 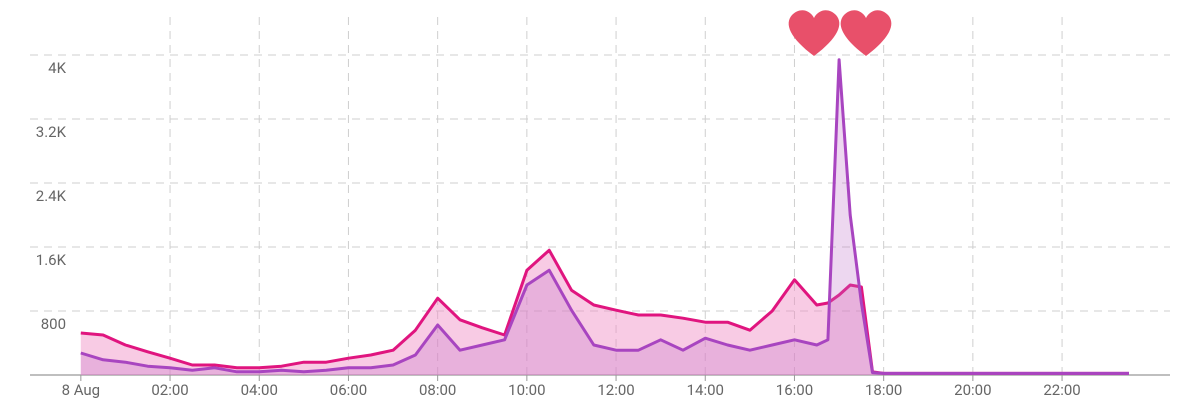 What do you see at coordinates (705, 390) in the screenshot?
I see `x-tick-label: 14:00` at bounding box center [705, 390].